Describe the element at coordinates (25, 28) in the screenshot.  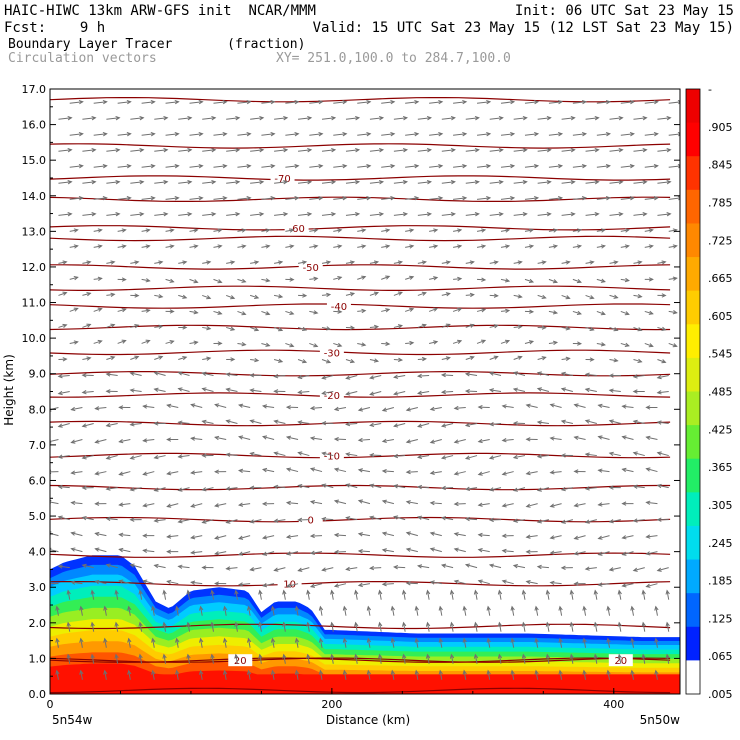
I see `forecast-label: Fcst:` at that location.